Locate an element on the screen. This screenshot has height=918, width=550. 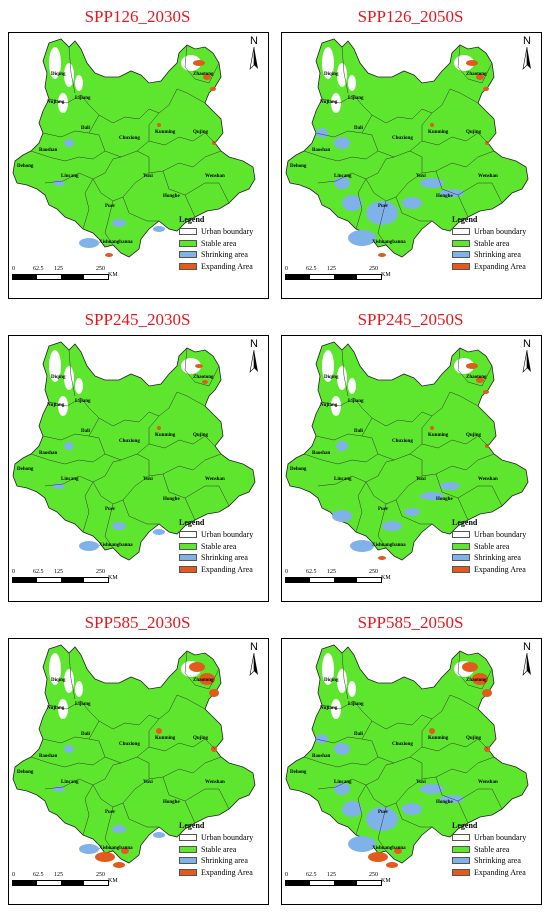
city-label-nujiang: Nujiang is located at coordinates (56, 102).